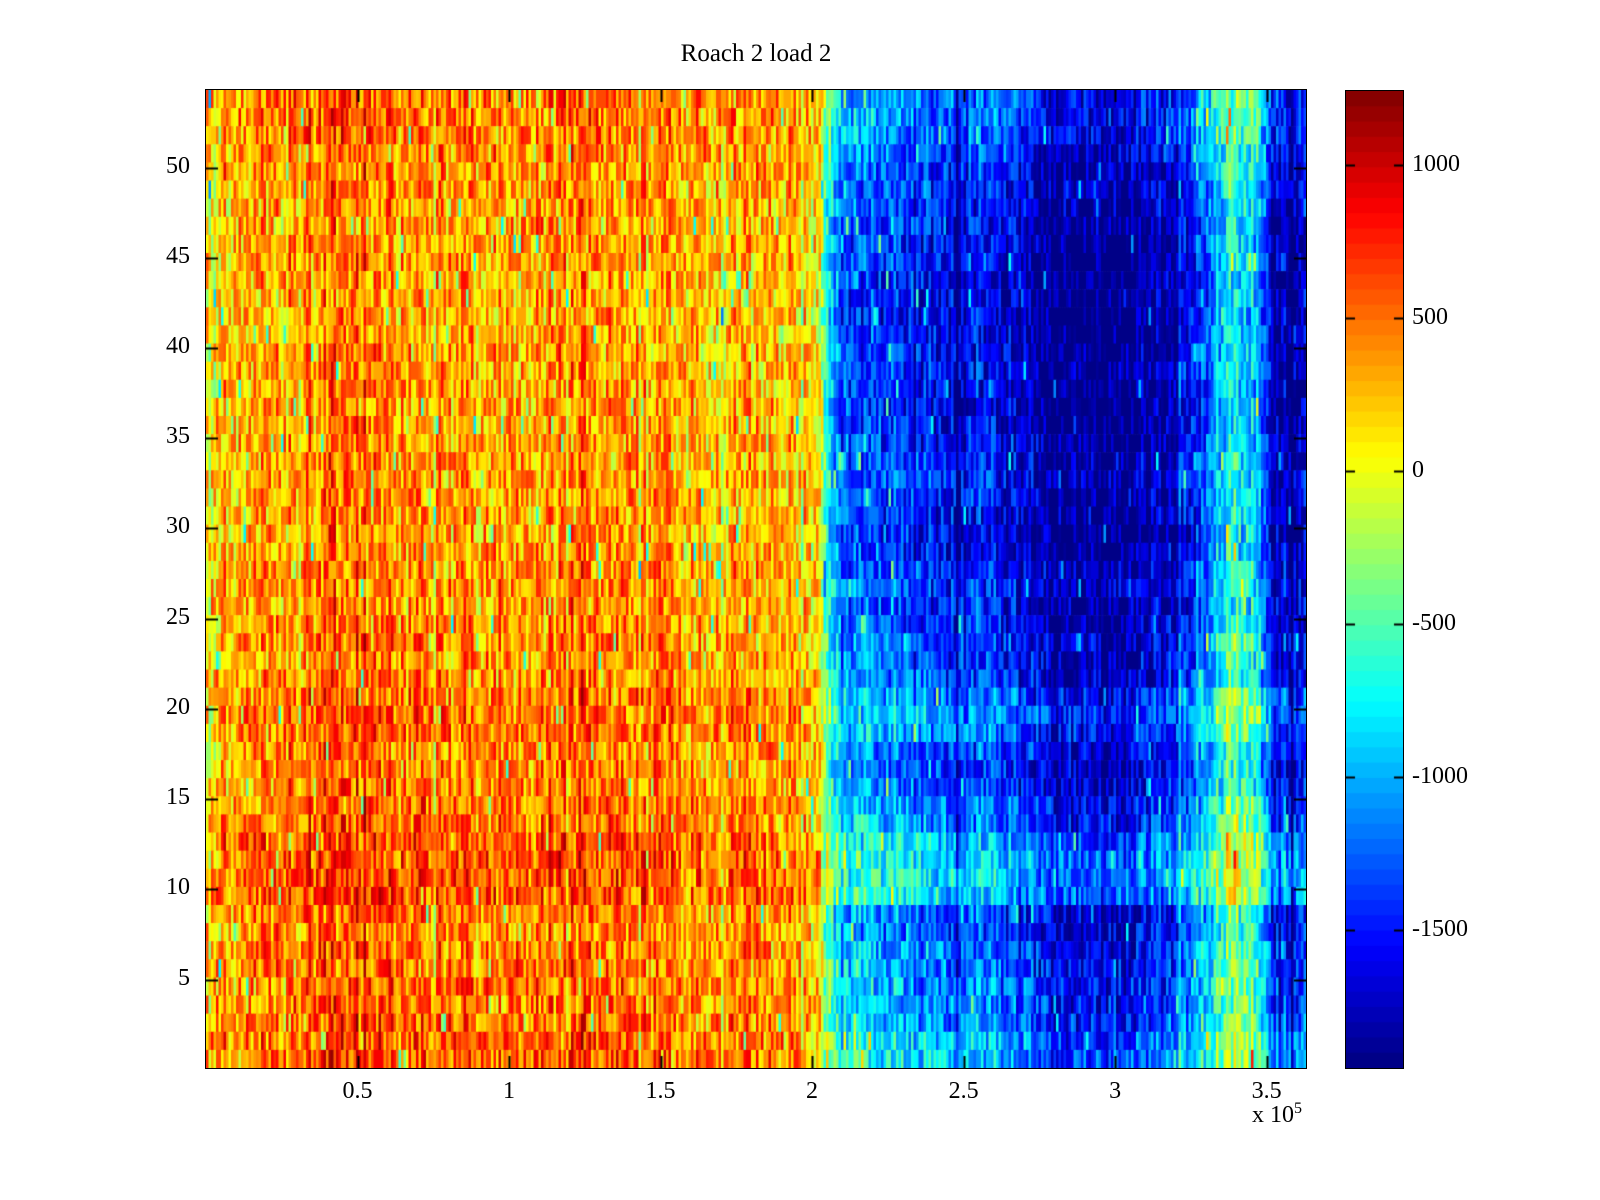 The image size is (1600, 1200). Describe the element at coordinates (1436, 163) in the screenshot. I see `colorbar-tick-label-1000: 1000` at that location.